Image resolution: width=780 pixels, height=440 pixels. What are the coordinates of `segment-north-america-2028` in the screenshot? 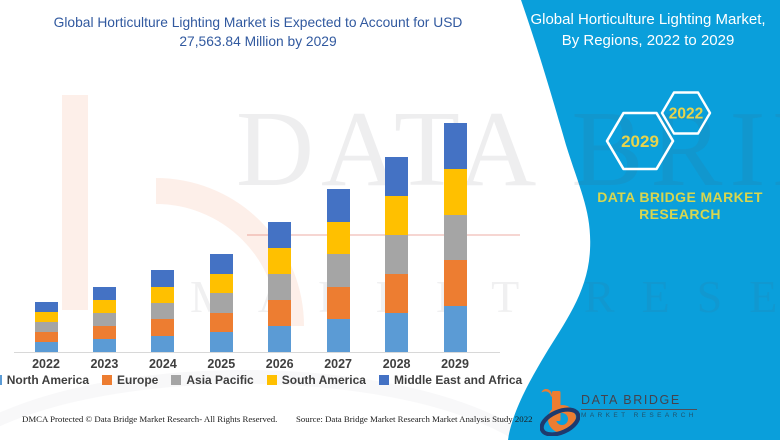 It's located at (397, 332).